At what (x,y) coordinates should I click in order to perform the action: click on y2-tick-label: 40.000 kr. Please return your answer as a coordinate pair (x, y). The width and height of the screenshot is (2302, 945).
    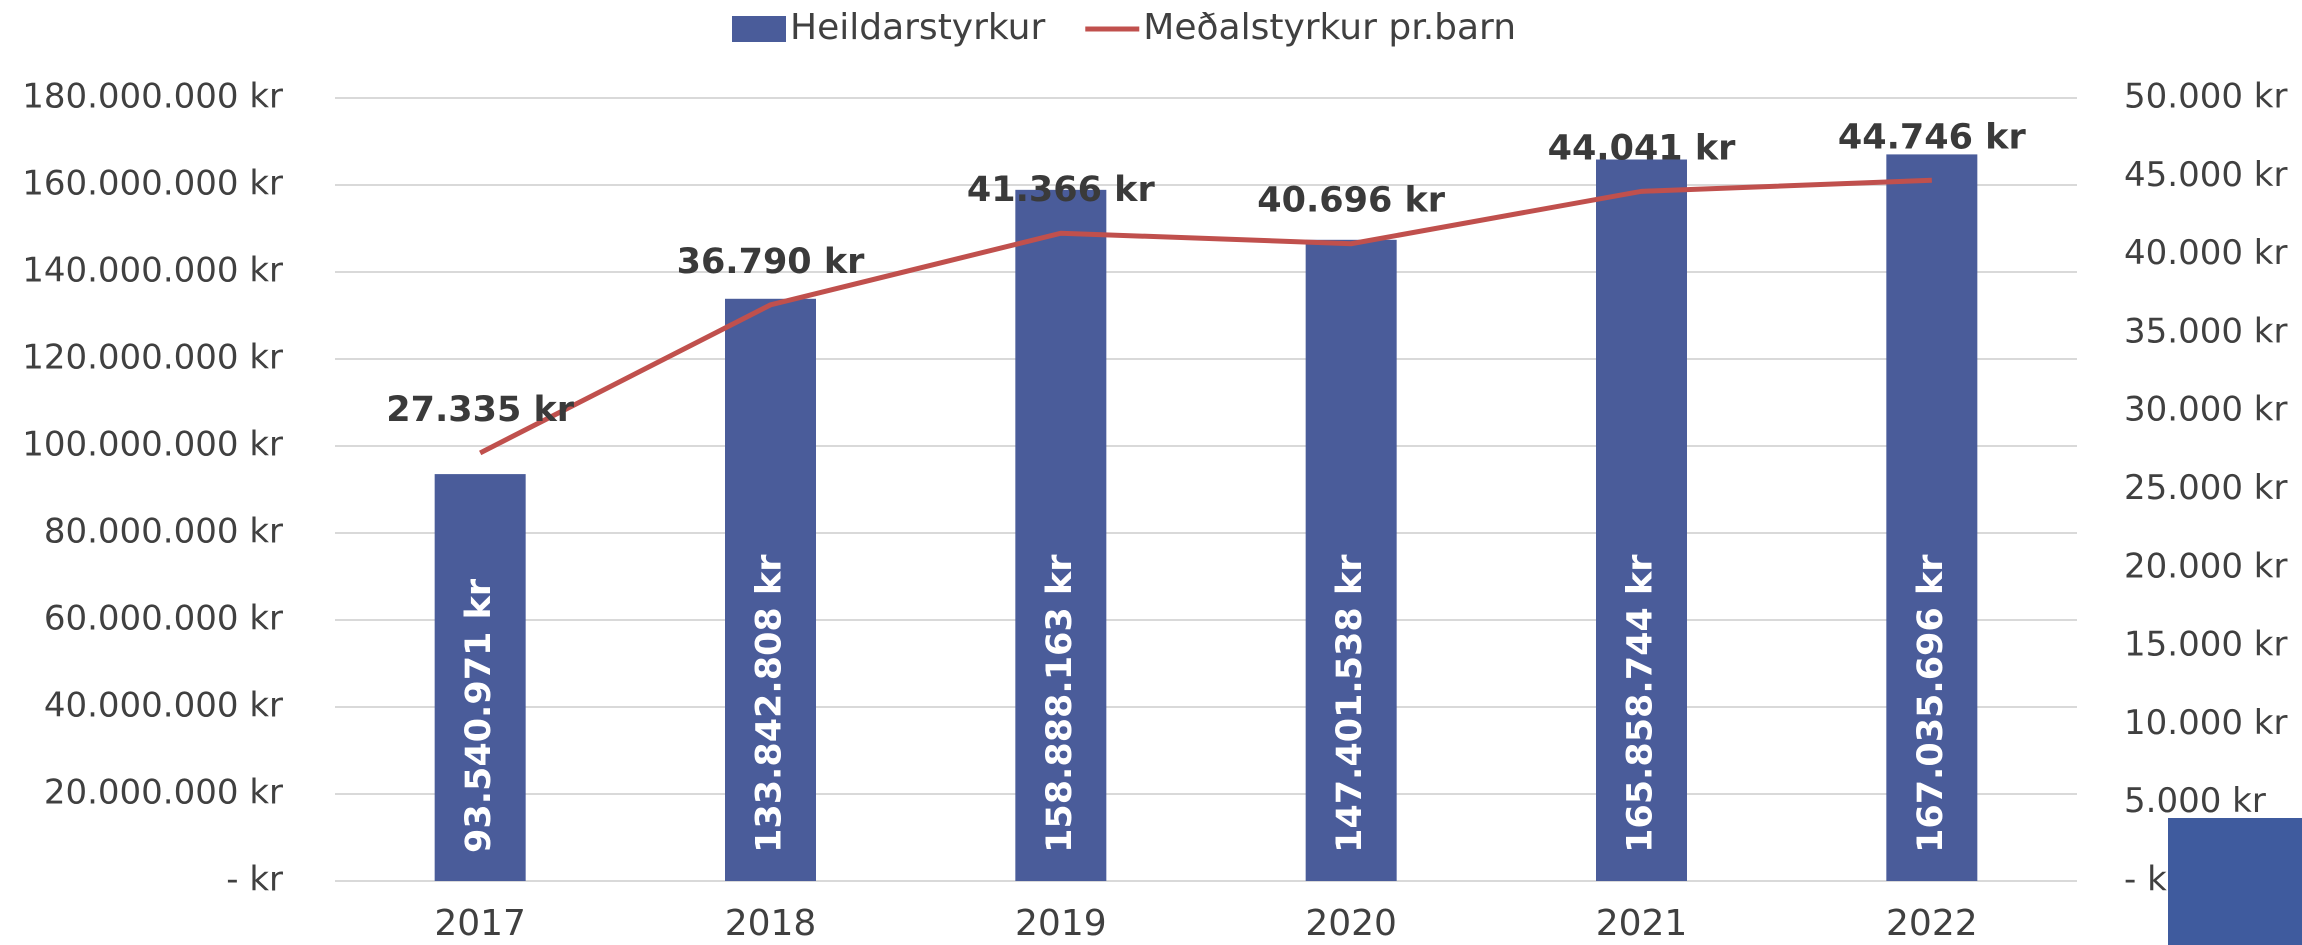
    Looking at the image, I should click on (2205, 253).